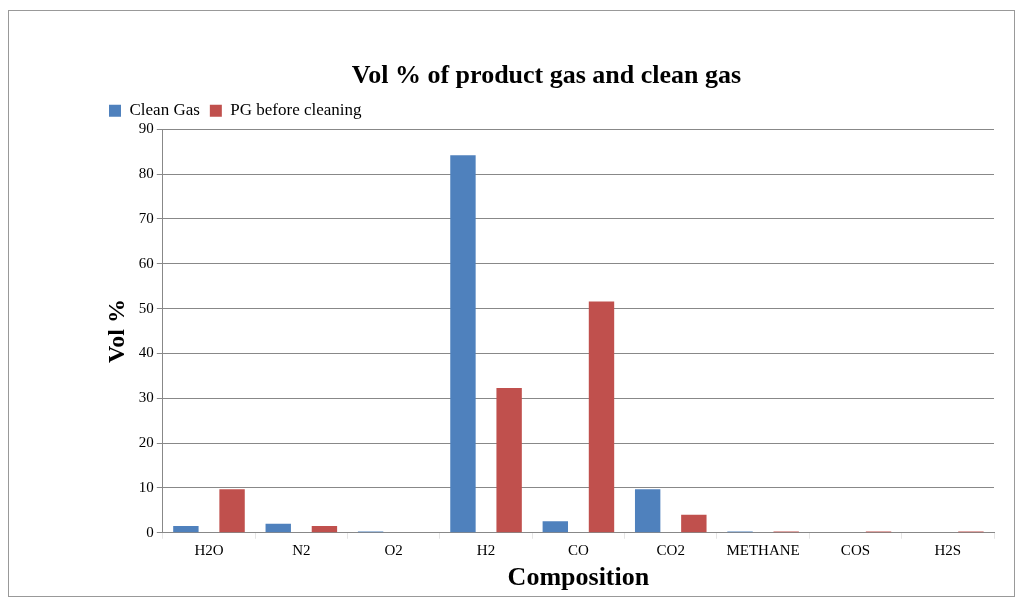  I want to click on x-tick-label: CO2, so click(670, 549).